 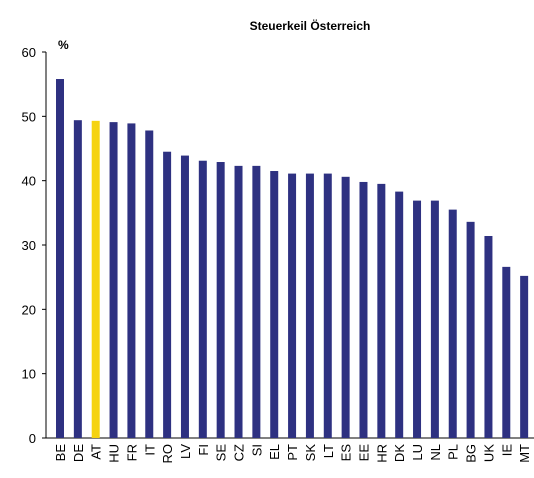 What do you see at coordinates (29, 374) in the screenshot?
I see `y-tick-label: 10` at bounding box center [29, 374].